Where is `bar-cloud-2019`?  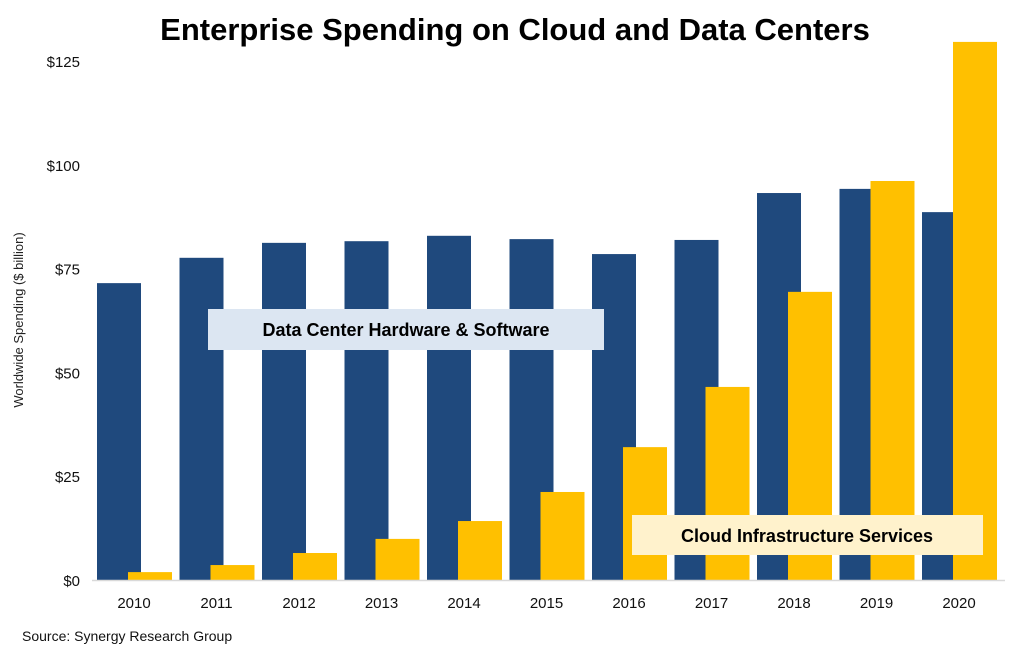 bar-cloud-2019 is located at coordinates (892, 380).